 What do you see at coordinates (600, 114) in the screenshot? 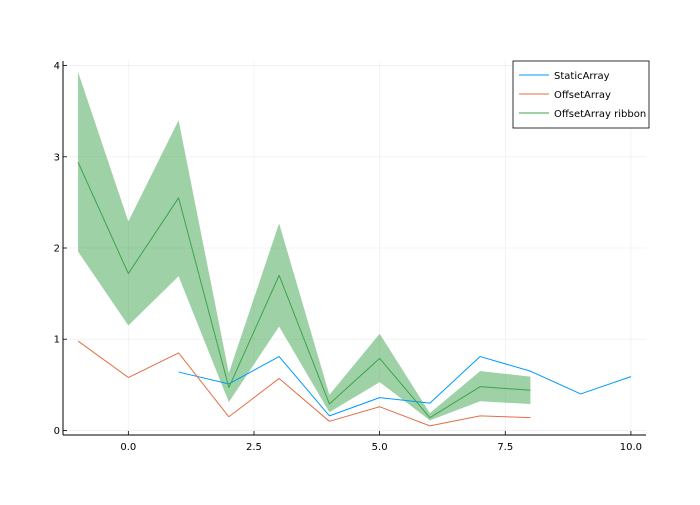
I see `legend-label: OffsetArray ribbon` at bounding box center [600, 114].